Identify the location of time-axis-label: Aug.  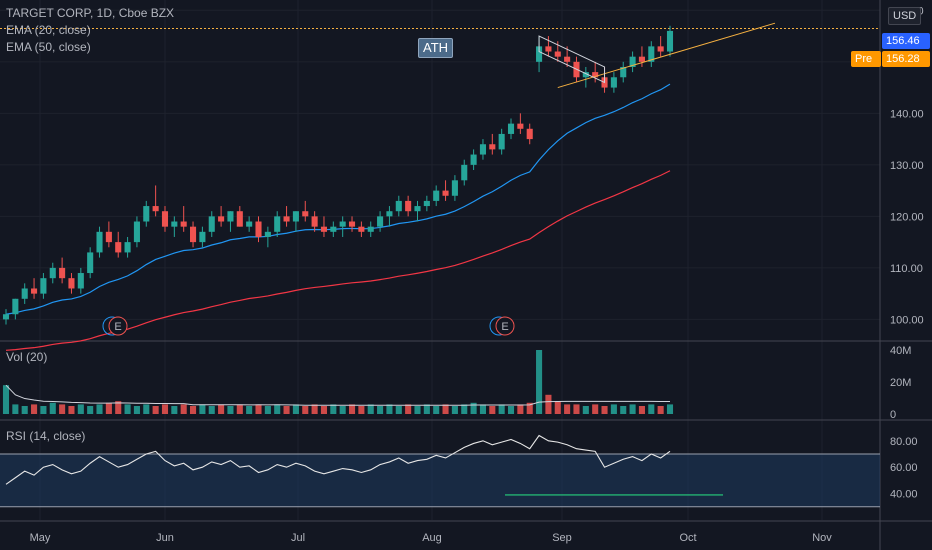
(432, 538).